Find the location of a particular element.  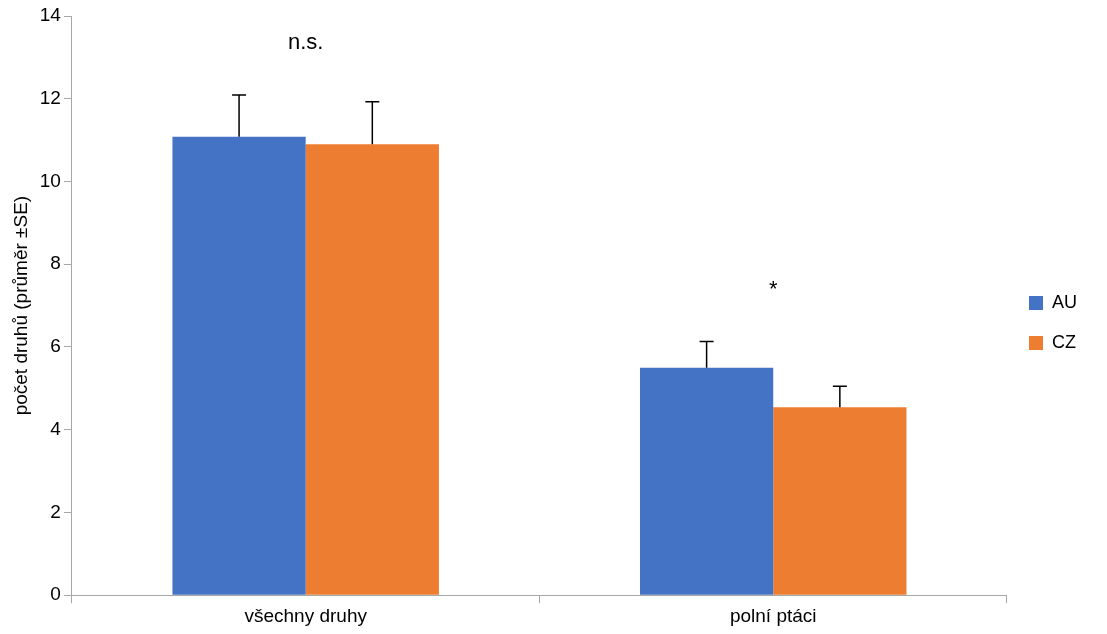

y-tick-label: 12 is located at coordinates (50, 97).